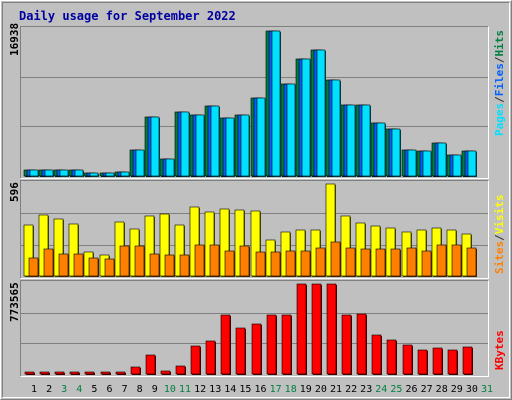 The height and width of the screenshot is (400, 512). I want to click on x-axis-label-day-24: 24, so click(381, 389).